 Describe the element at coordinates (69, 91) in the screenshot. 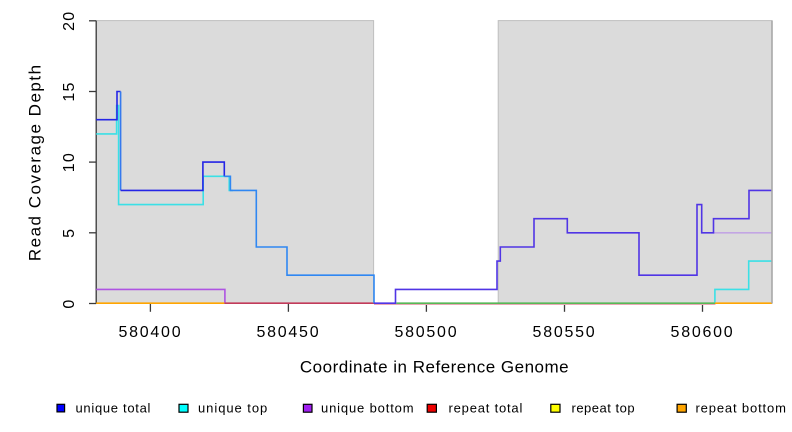

I see `svg-text: 15` at that location.